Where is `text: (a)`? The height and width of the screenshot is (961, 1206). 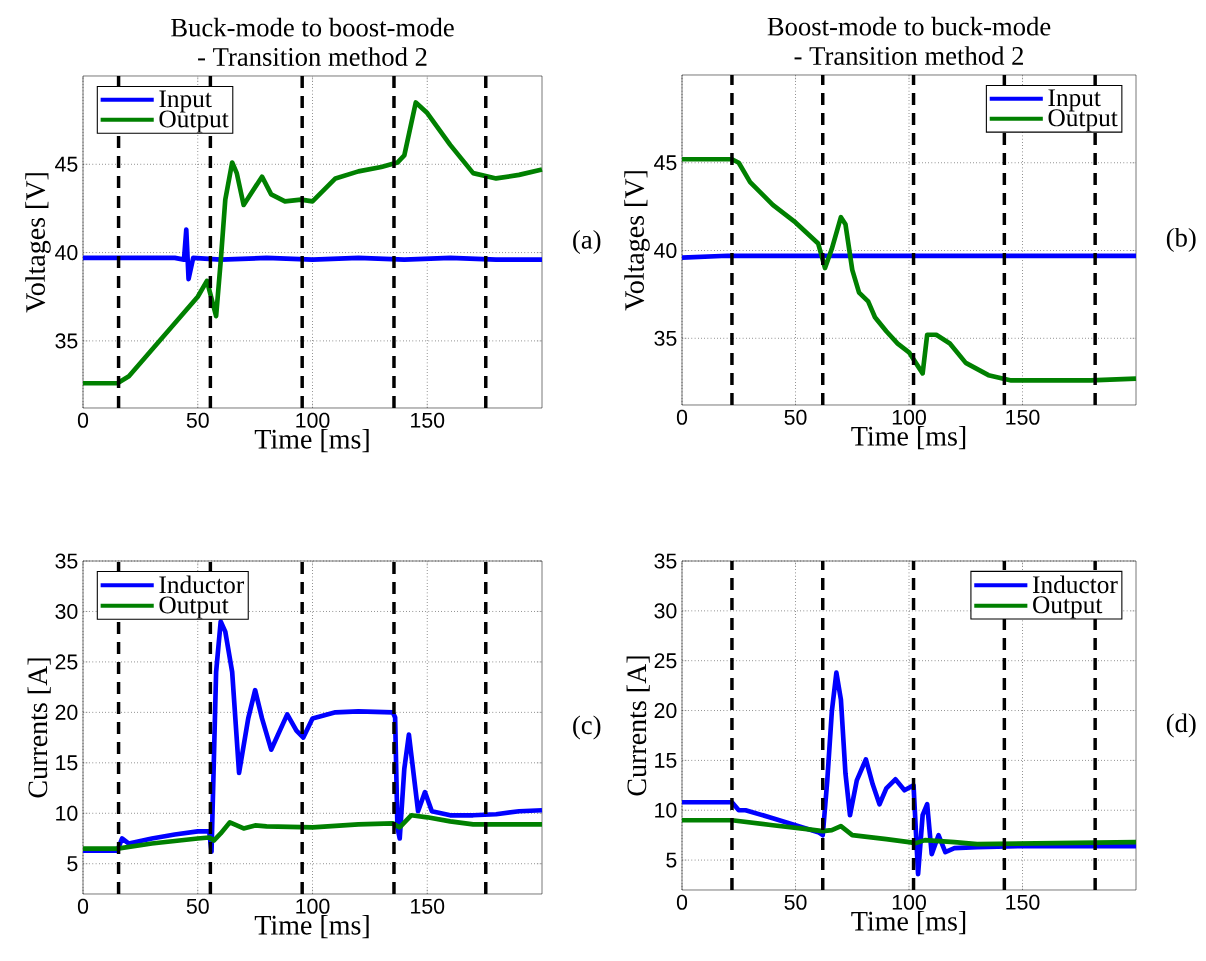
text: (a) is located at coordinates (587, 242).